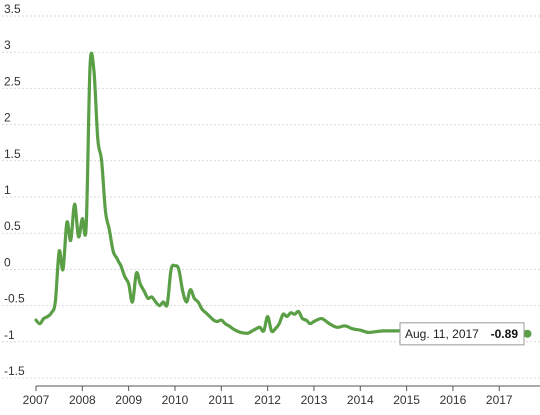 The width and height of the screenshot is (540, 415). I want to click on x-tick-label: 2011, so click(221, 400).